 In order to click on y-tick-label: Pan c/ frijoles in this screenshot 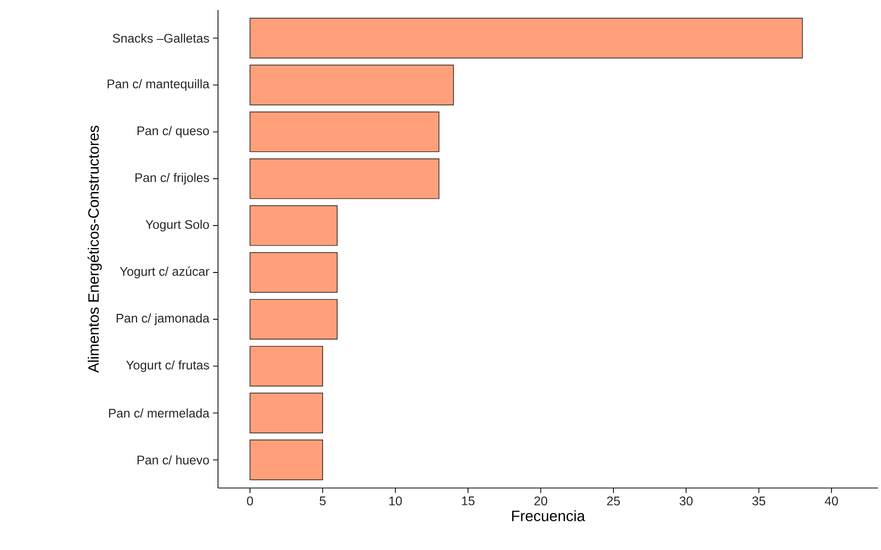, I will do `click(172, 178)`.